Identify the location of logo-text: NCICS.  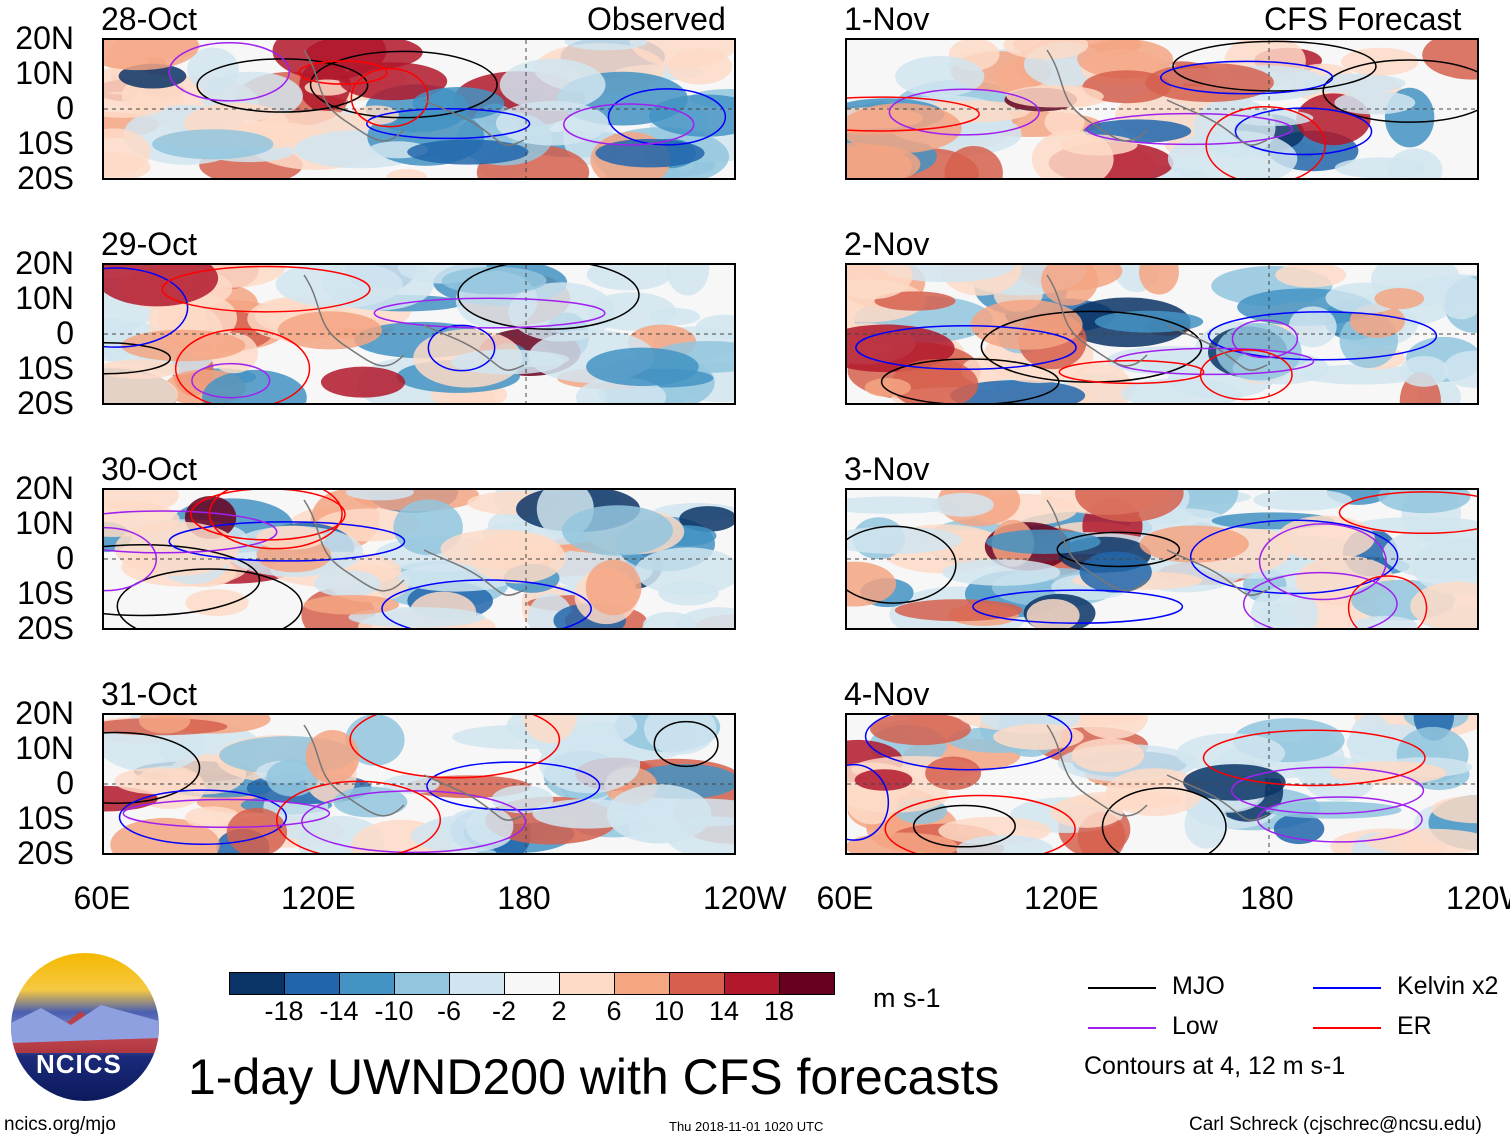
(79, 1064).